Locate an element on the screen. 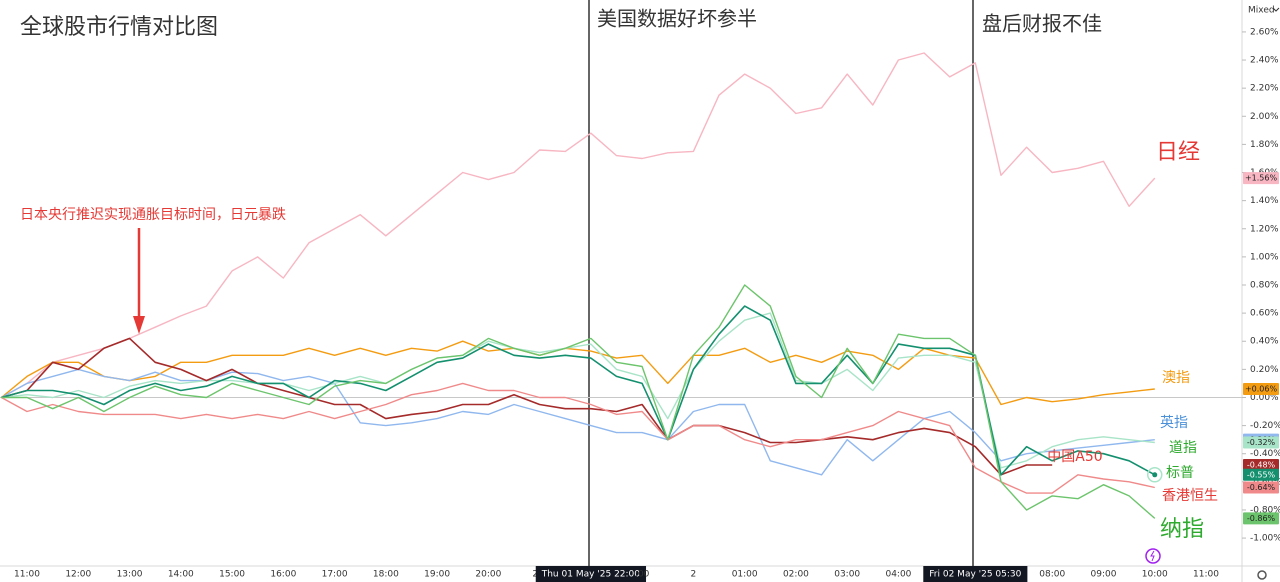 This screenshot has width=1280, height=582. series-label: 澳指 is located at coordinates (1176, 378).